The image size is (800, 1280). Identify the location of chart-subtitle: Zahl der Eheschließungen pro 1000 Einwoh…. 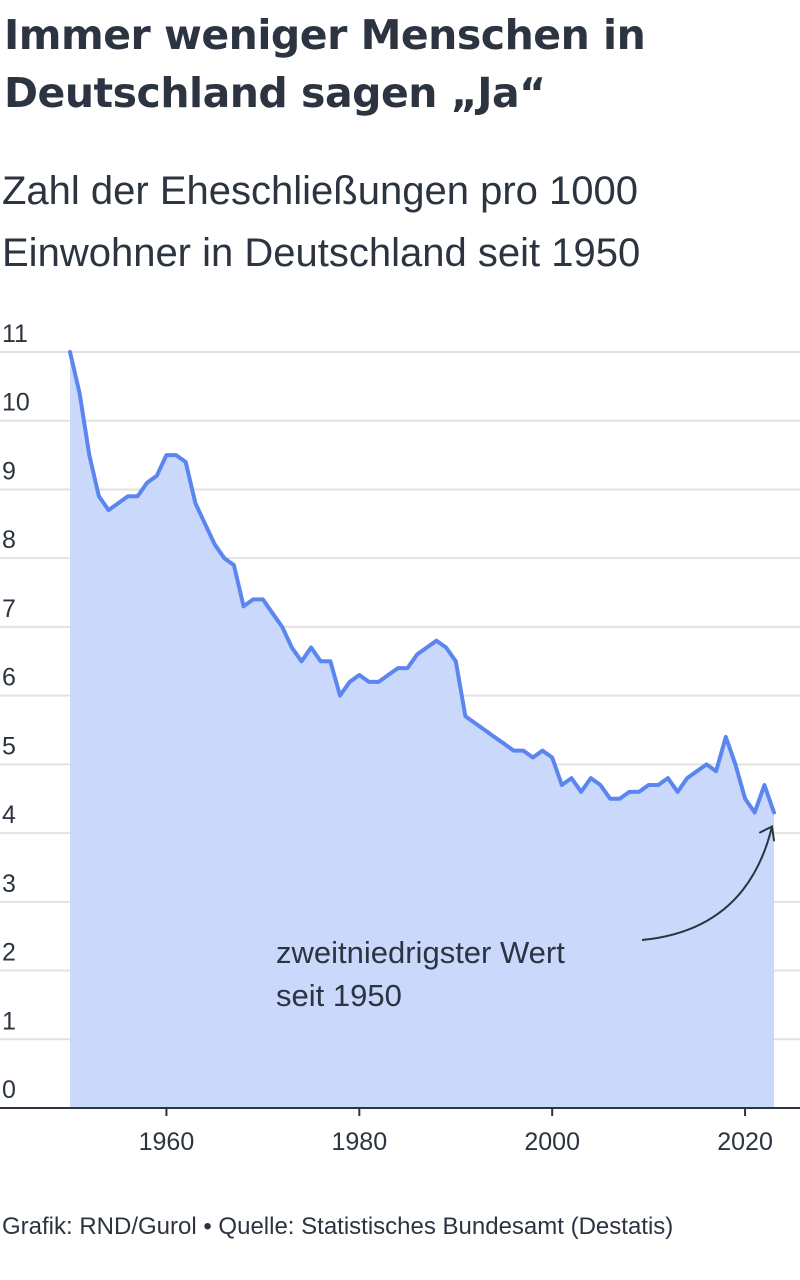
(321, 222).